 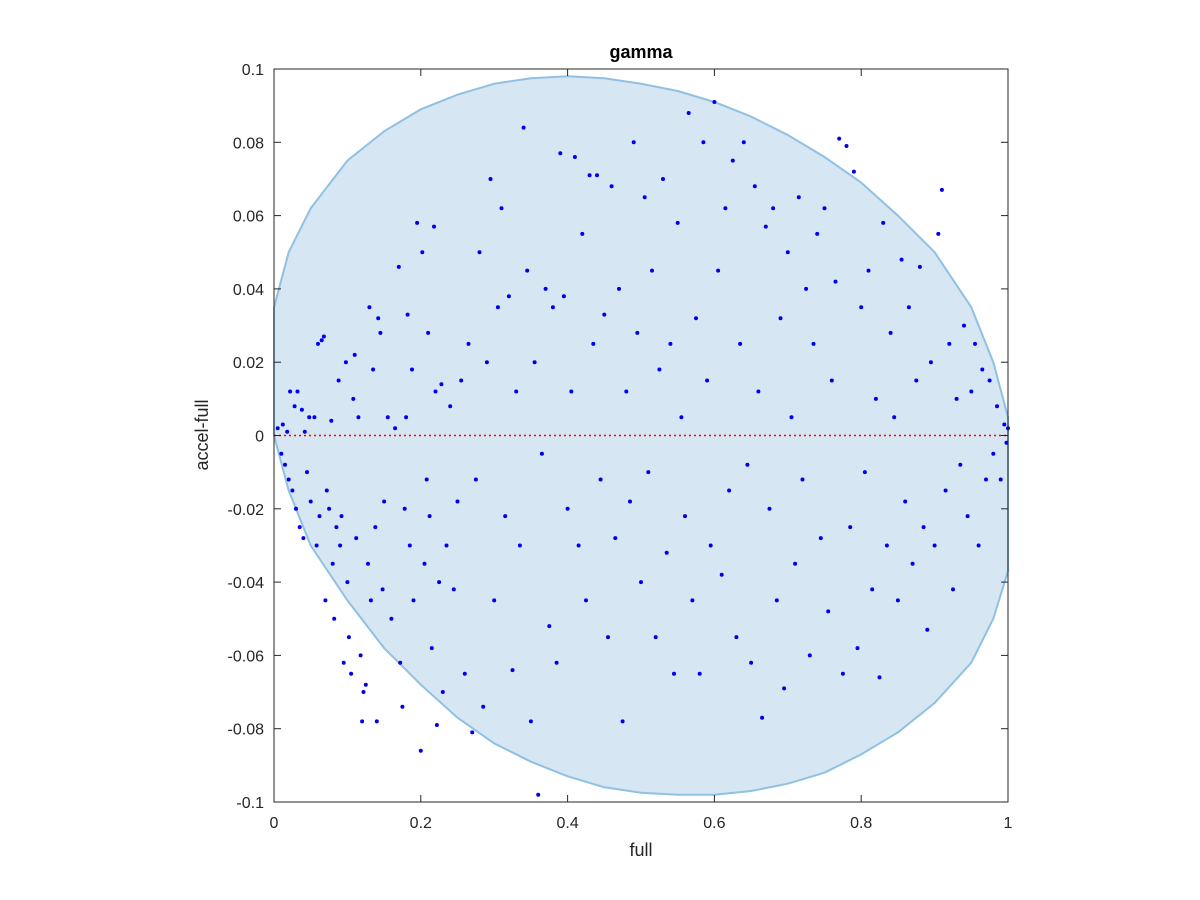 What do you see at coordinates (248, 363) in the screenshot?
I see `y-tick-label: 0.02` at bounding box center [248, 363].